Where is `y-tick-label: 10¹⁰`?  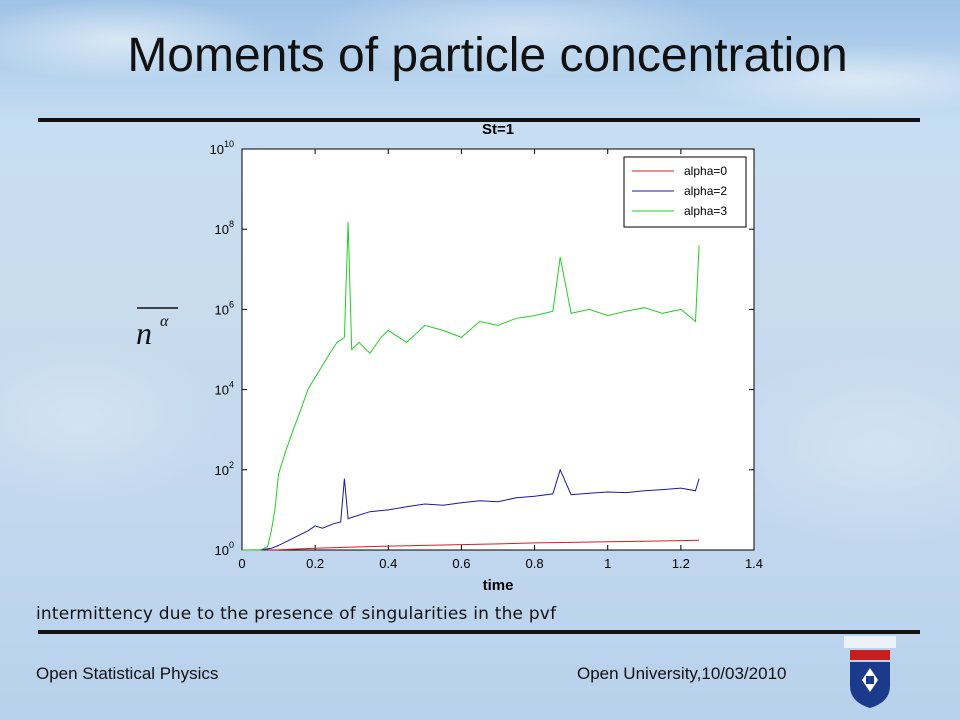
y-tick-label: 10¹⁰ is located at coordinates (222, 148).